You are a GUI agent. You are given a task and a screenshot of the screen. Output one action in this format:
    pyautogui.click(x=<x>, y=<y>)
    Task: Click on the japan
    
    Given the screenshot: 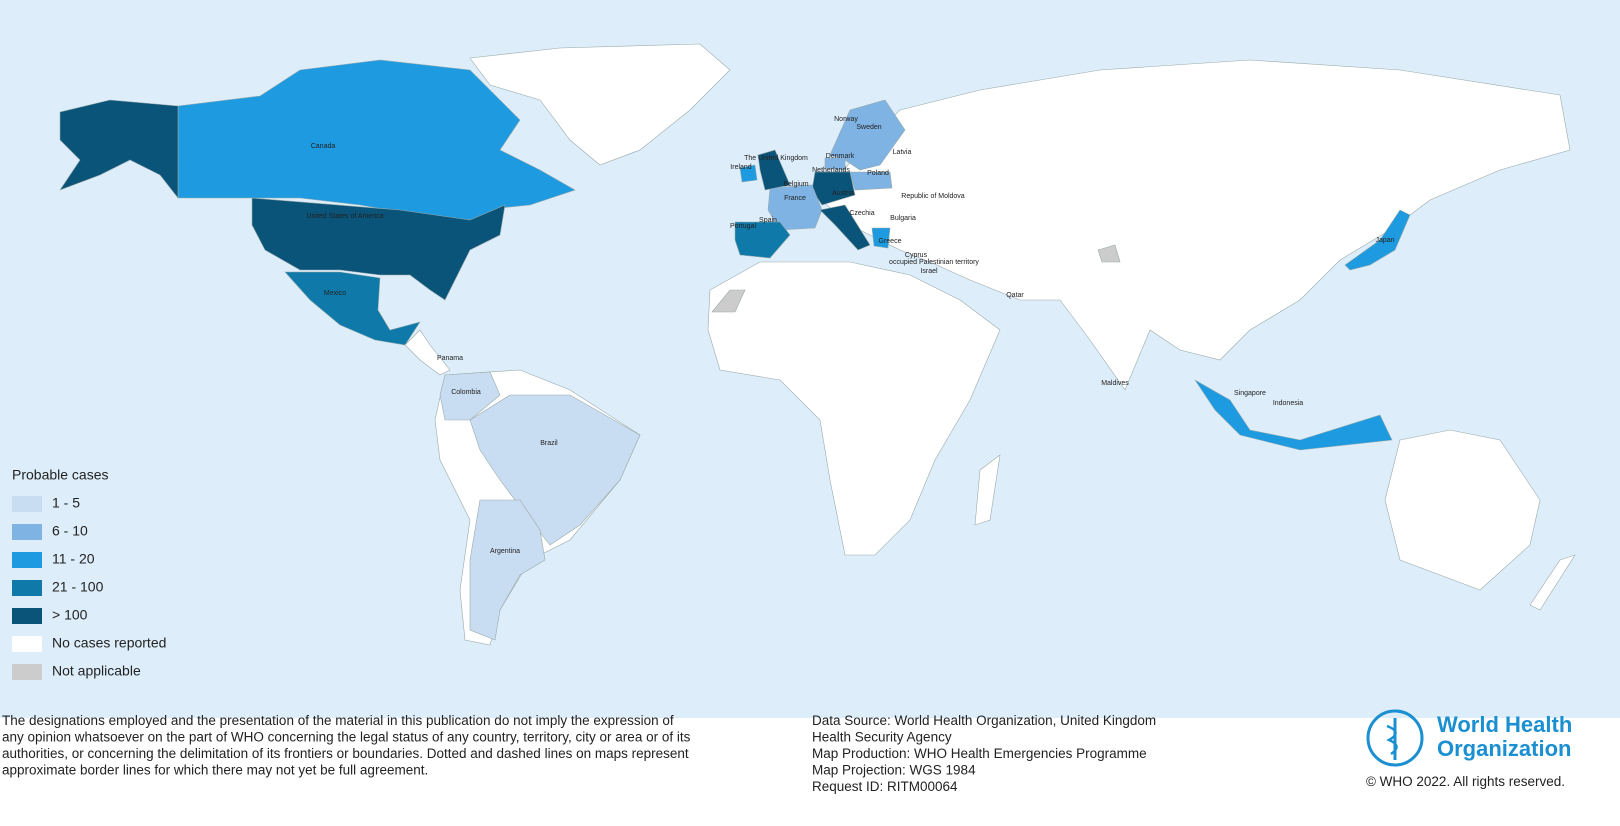 What is the action you would take?
    pyautogui.click(x=1377, y=240)
    